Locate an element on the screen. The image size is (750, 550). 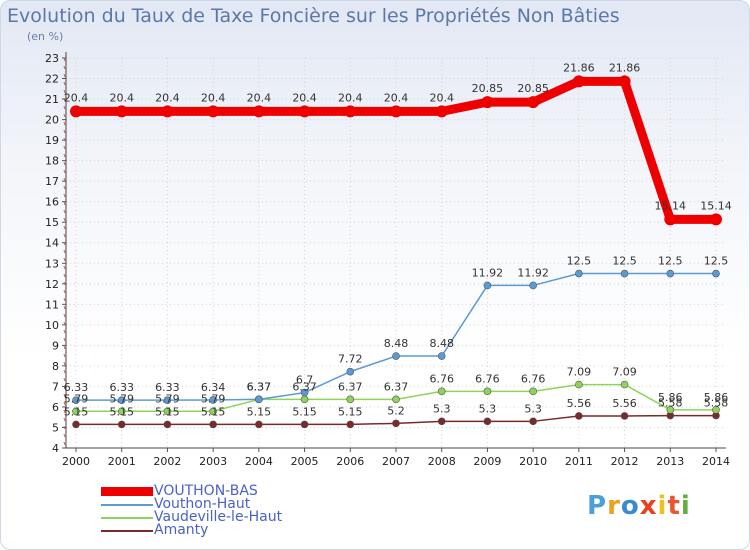
x-tick-label: 2002 is located at coordinates (167, 461).